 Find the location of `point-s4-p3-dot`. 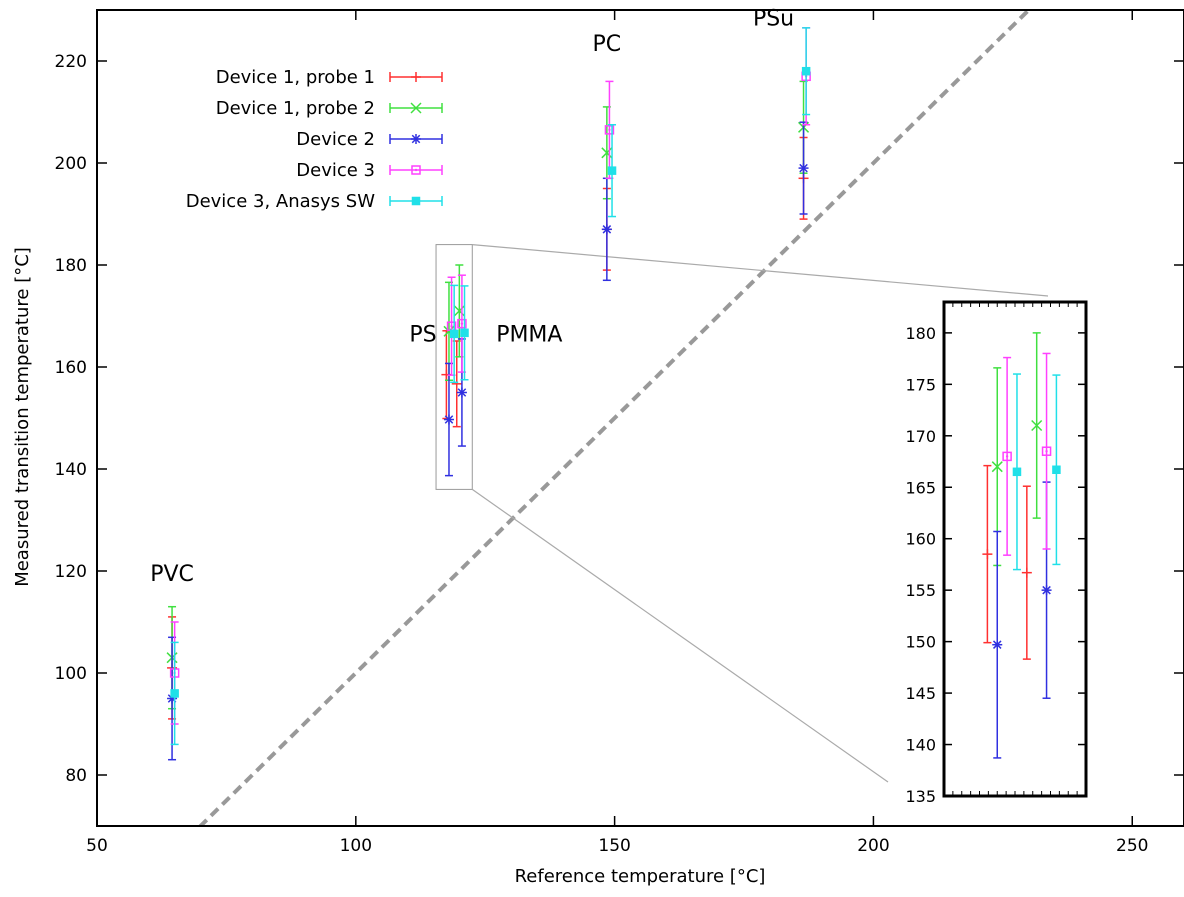

point-s4-p3-dot is located at coordinates (462, 323).